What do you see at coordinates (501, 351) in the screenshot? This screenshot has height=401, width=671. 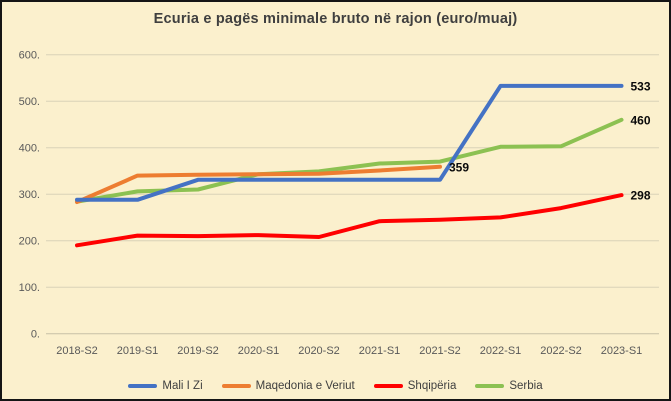 I see `x-axis-category-label: 2022-S1` at bounding box center [501, 351].